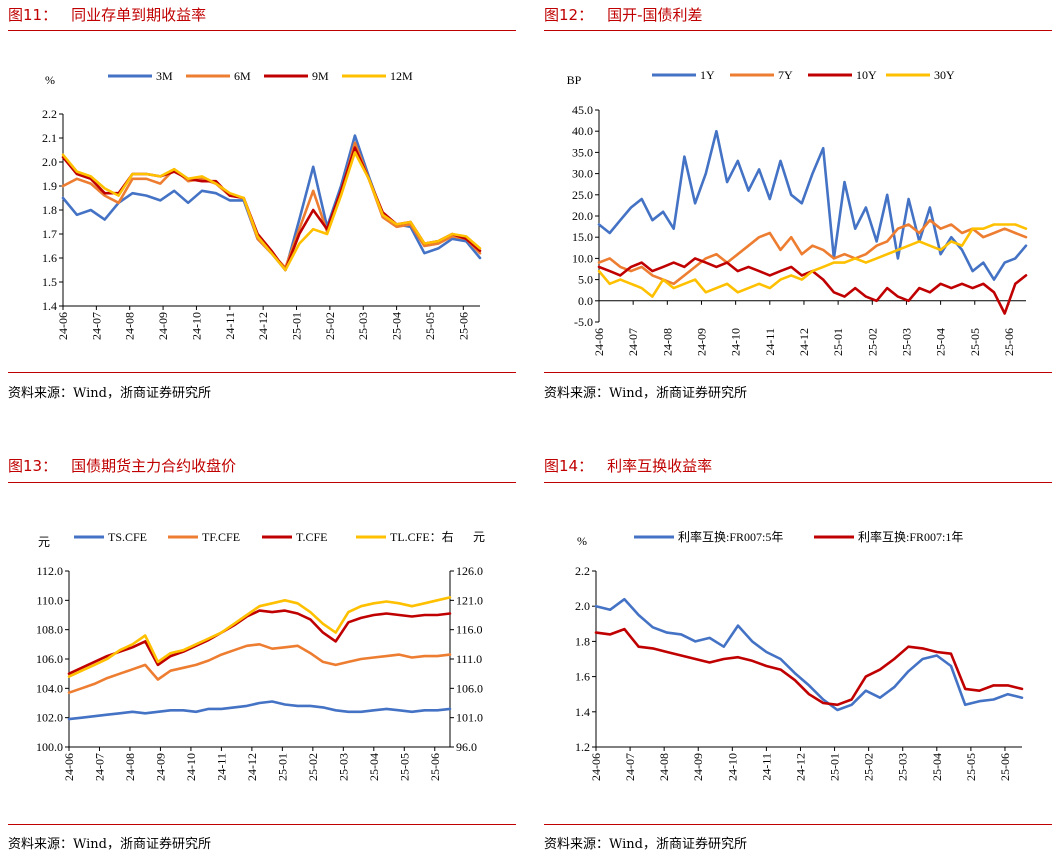 The width and height of the screenshot is (1057, 856). Describe the element at coordinates (910, 536) in the screenshot. I see `legend-label: 利率互换:FR007:1年` at that location.